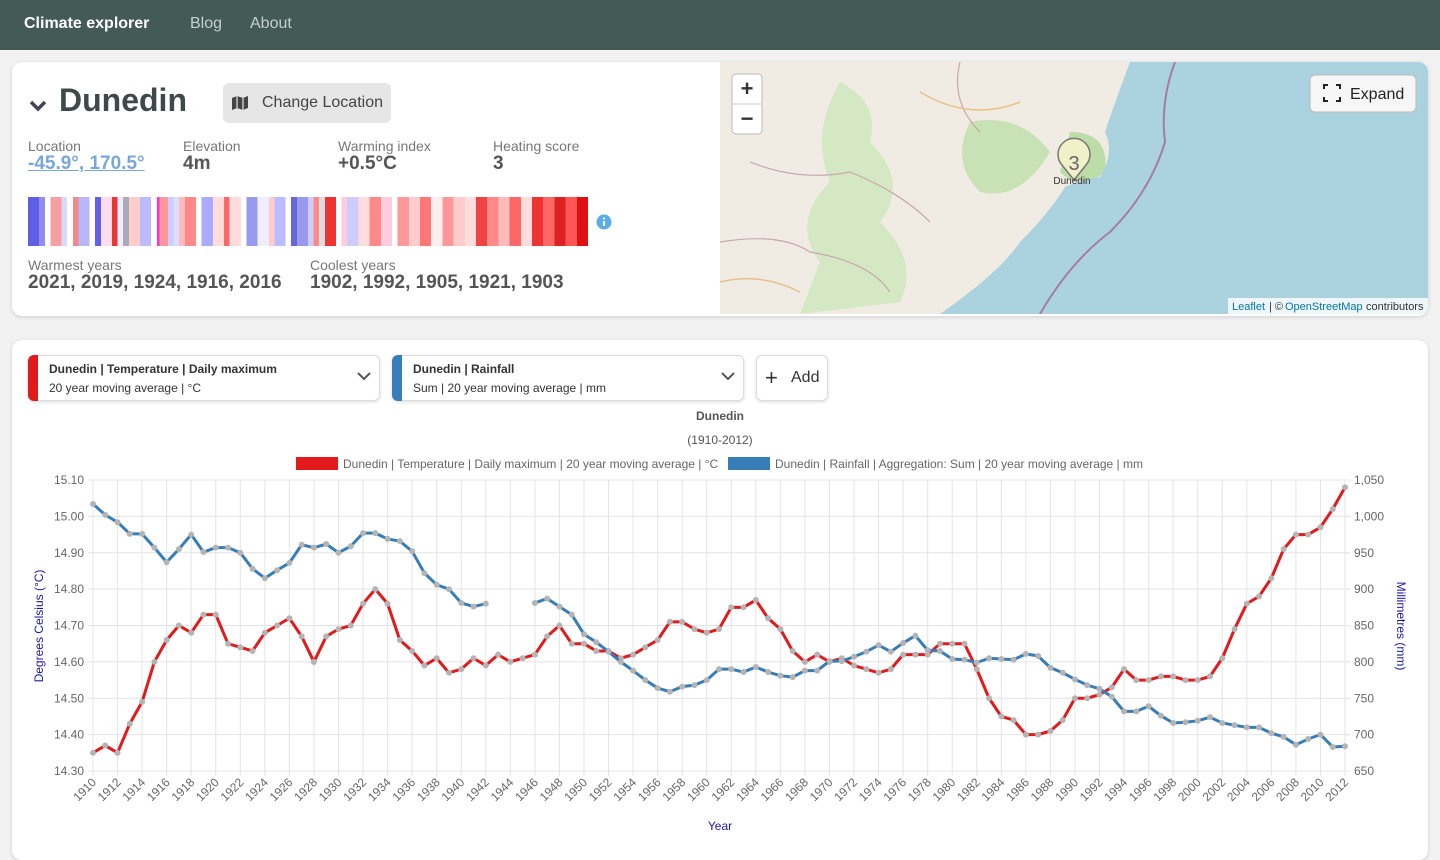 This screenshot has width=1440, height=860. I want to click on y-tick-label: 14.70, so click(69, 626).